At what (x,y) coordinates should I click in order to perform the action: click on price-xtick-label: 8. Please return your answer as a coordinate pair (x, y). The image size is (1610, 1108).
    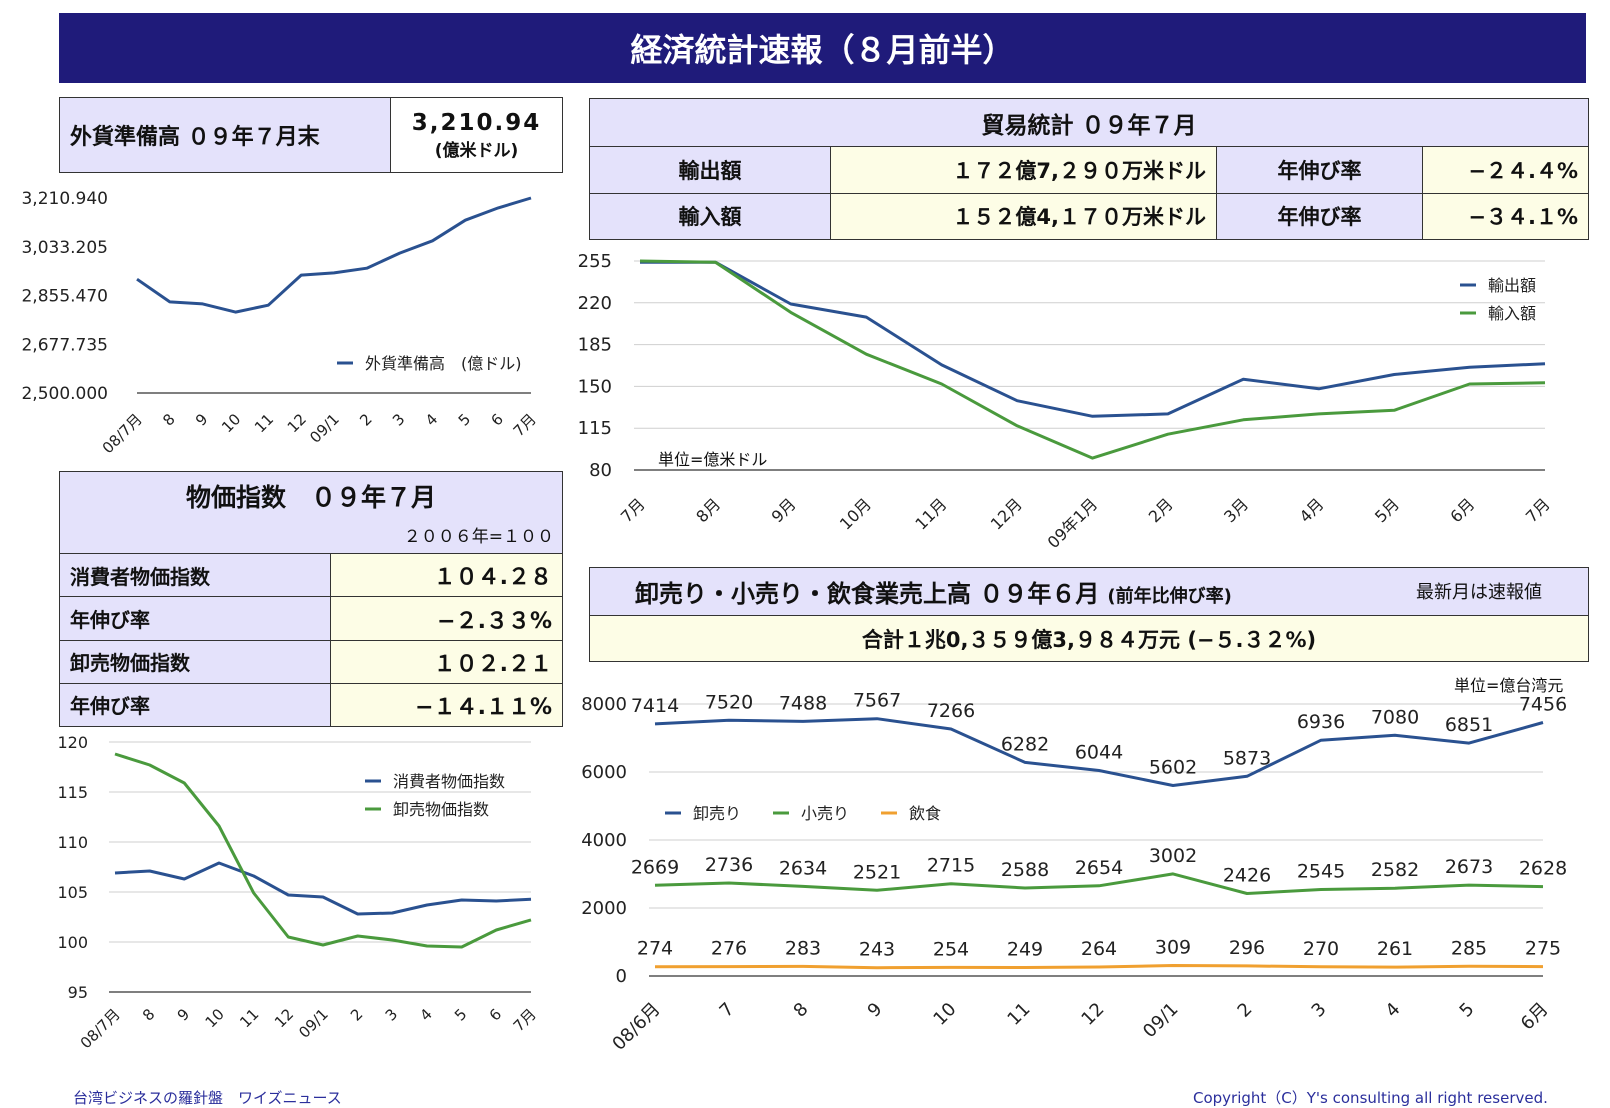
    Looking at the image, I should click on (148, 1014).